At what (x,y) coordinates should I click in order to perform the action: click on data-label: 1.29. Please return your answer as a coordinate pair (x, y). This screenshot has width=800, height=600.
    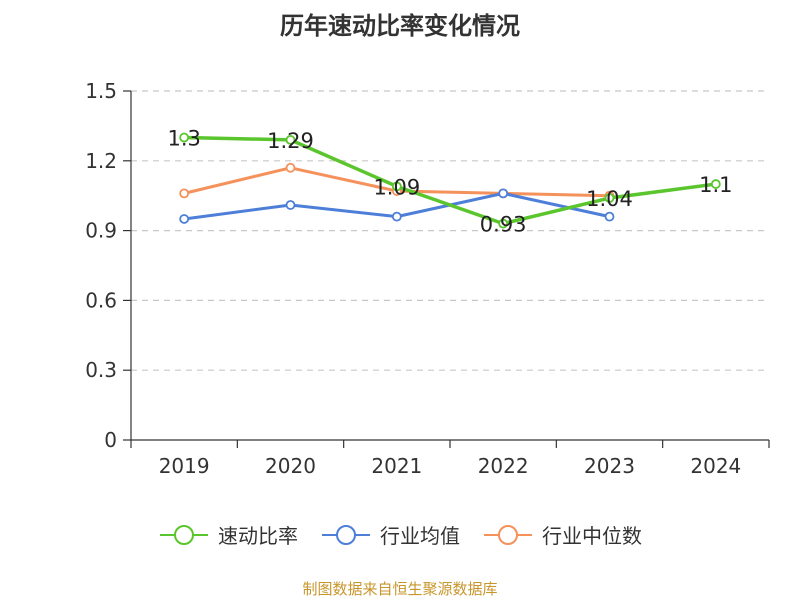
    Looking at the image, I should click on (290, 141).